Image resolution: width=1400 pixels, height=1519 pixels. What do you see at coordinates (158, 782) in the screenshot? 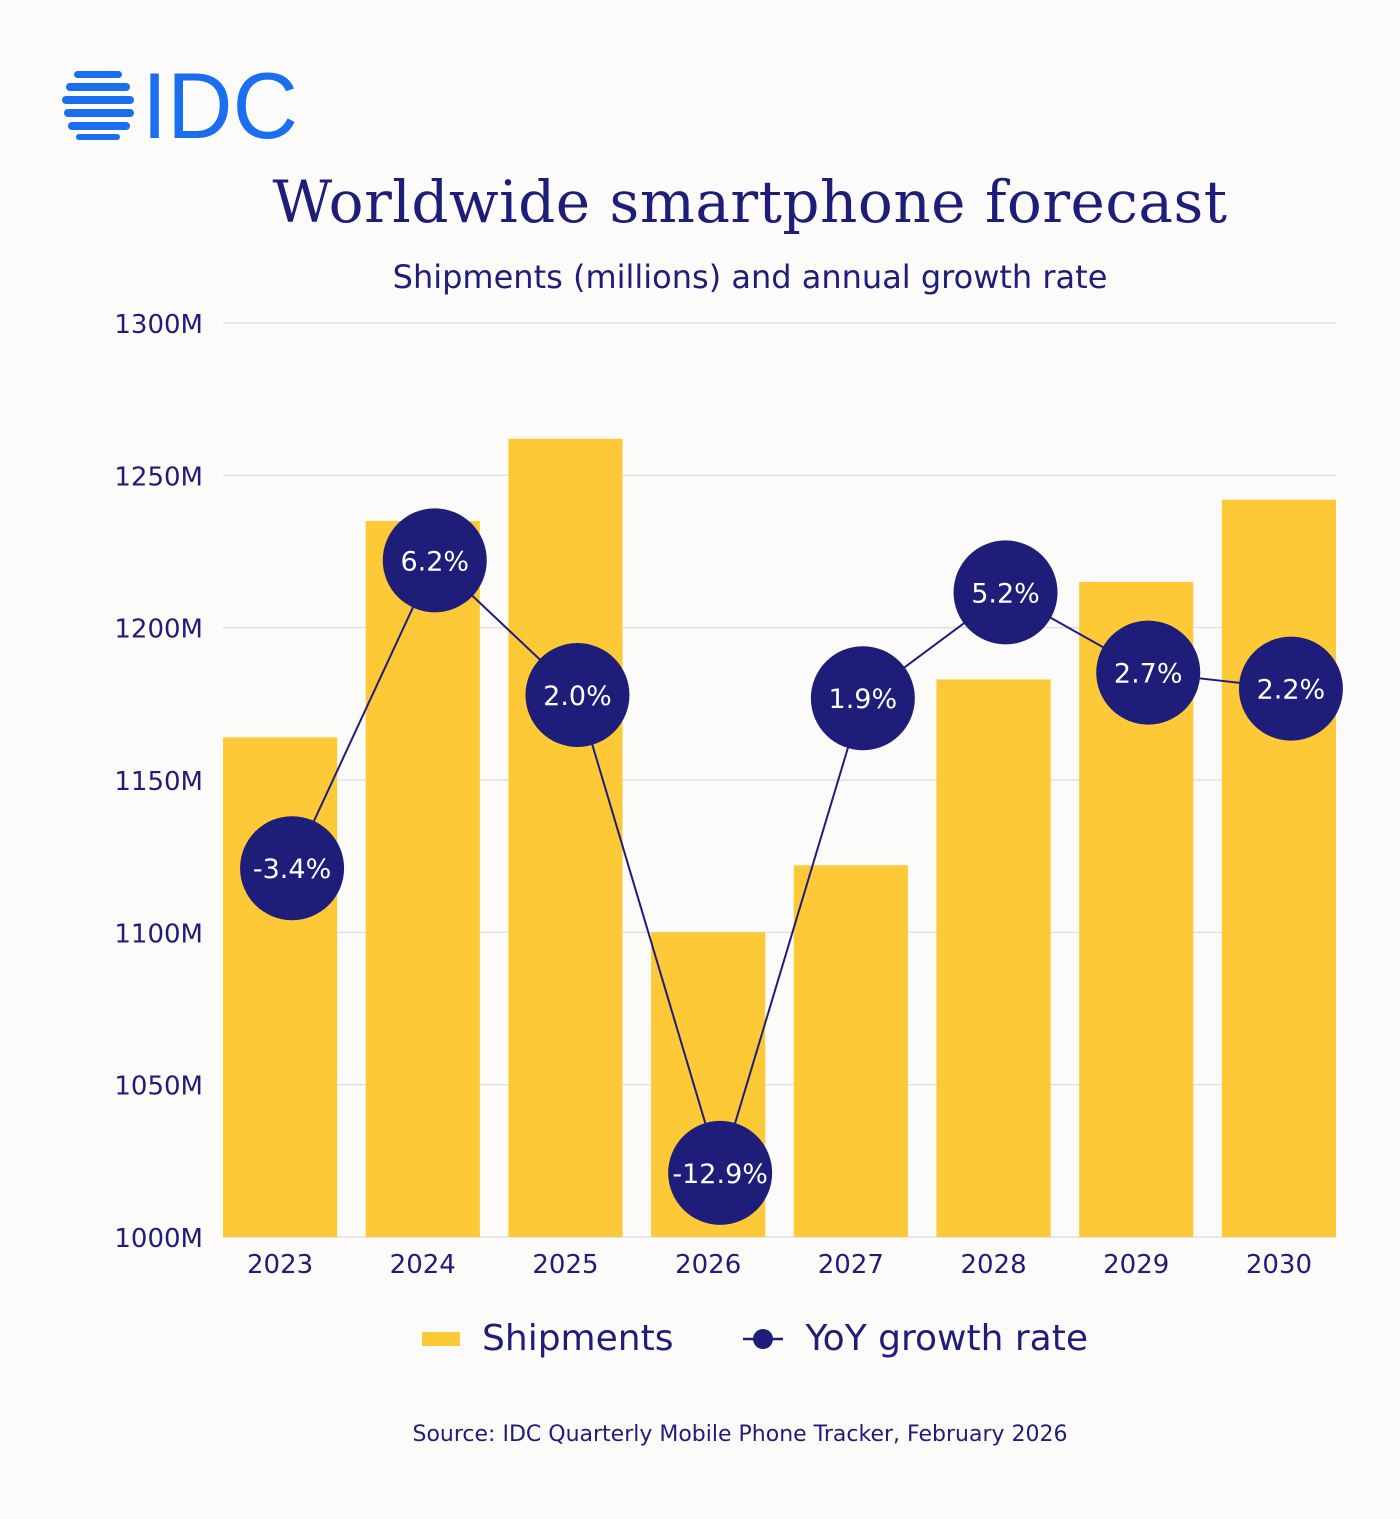
I see `y-tick-label: 1150M` at bounding box center [158, 782].